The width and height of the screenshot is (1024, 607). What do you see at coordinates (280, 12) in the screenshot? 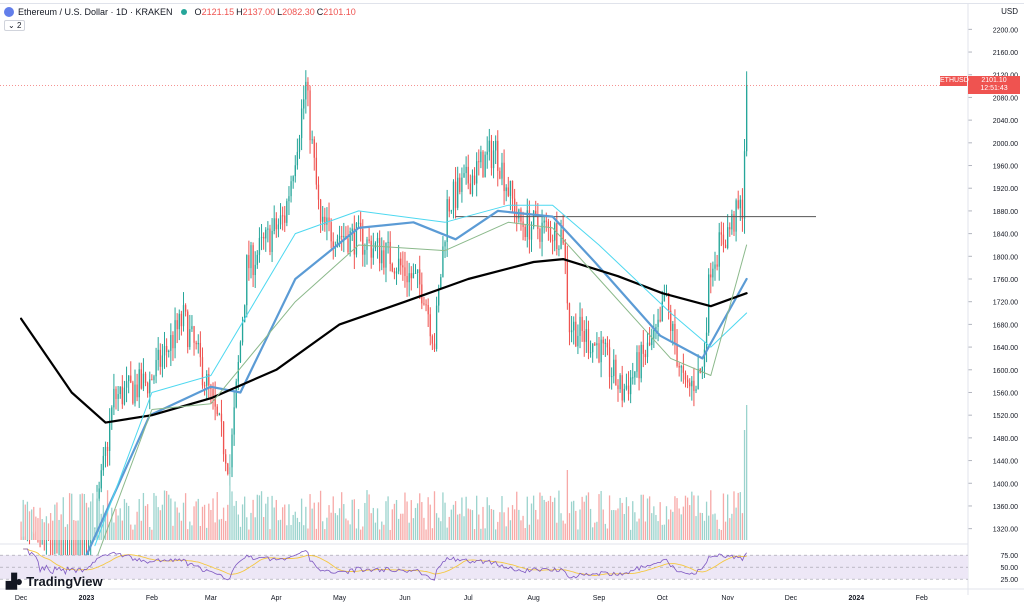
I see `ohlc-low-label: L` at bounding box center [280, 12].